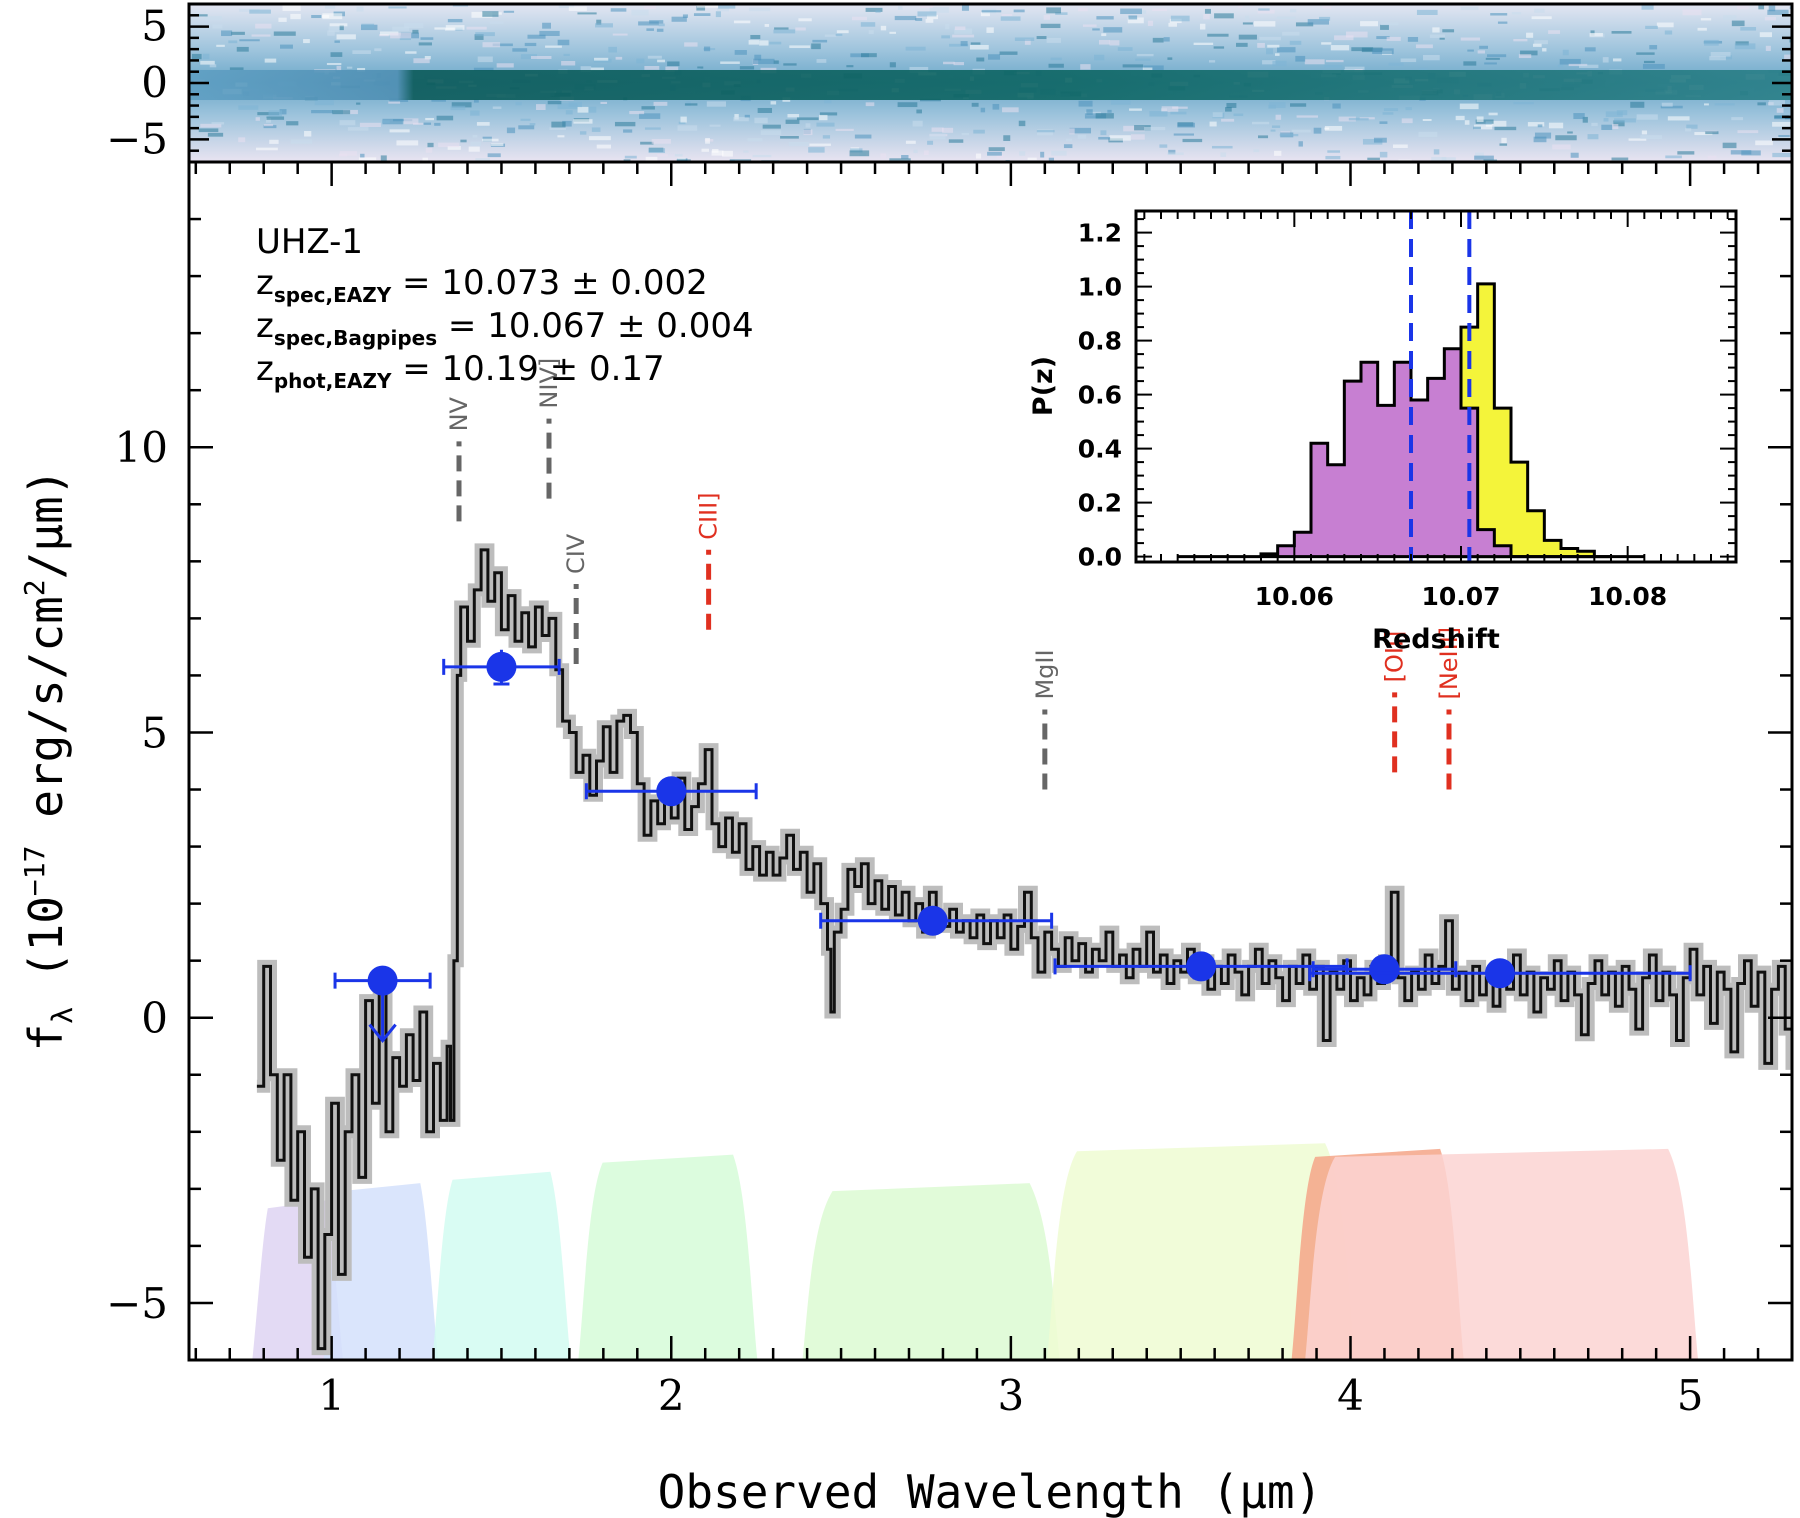 This screenshot has height=1518, width=1800. I want to click on inset-y-tick-label: 0.0, so click(1100, 557).